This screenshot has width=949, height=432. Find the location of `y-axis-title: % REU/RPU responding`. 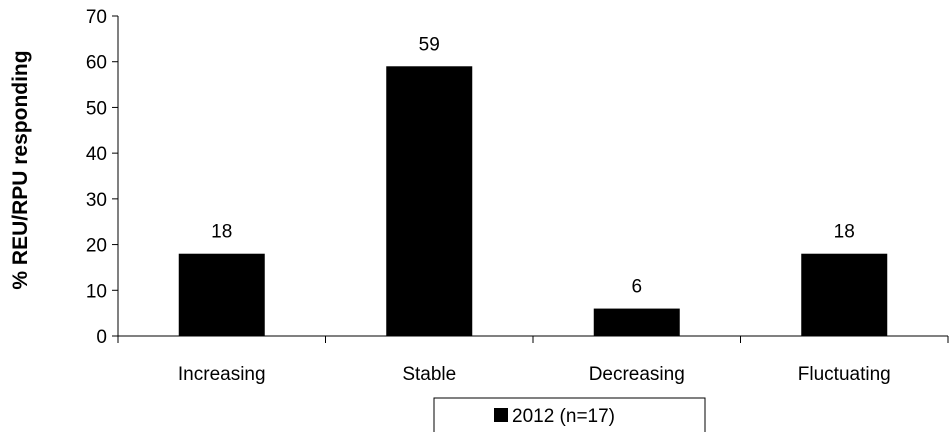

y-axis-title: % REU/RPU responding is located at coordinates (20, 169).